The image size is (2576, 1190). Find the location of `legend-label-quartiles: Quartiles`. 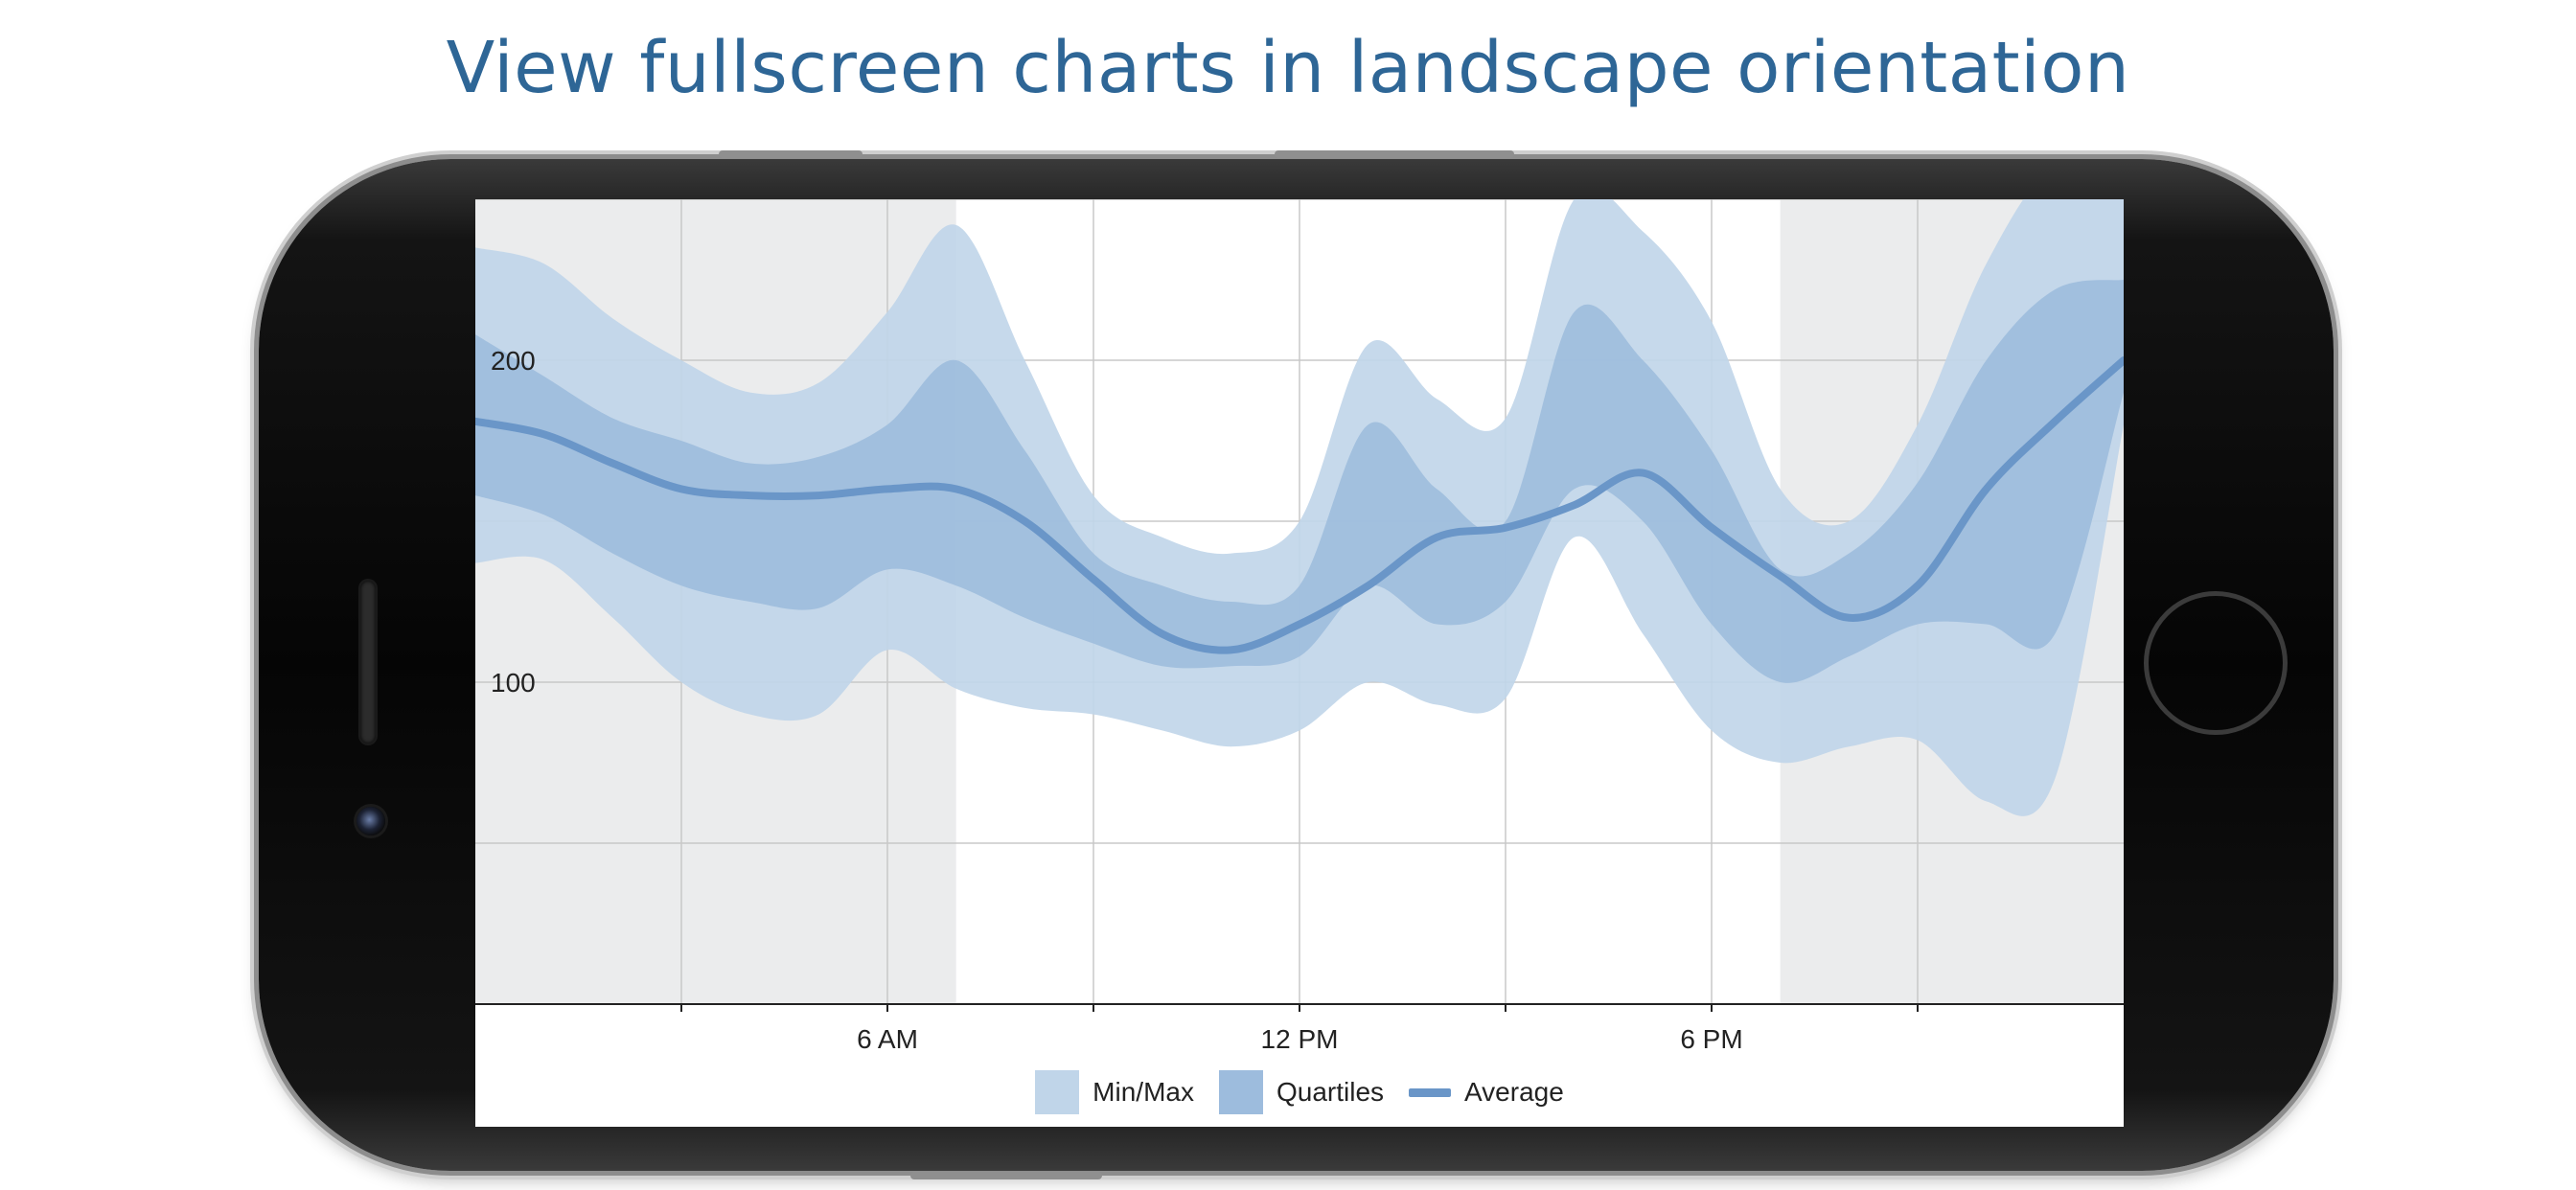

legend-label-quartiles: Quartiles is located at coordinates (1330, 1092).